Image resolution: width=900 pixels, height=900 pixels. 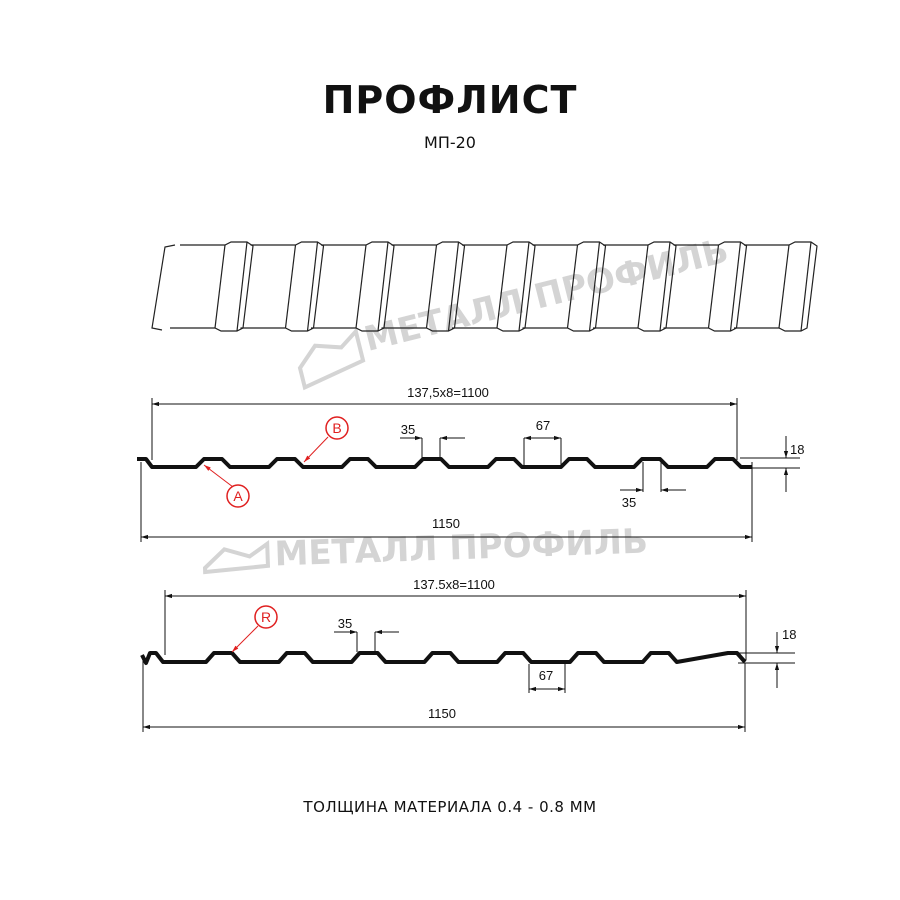 I want to click on model-subtitle: МП-20, so click(x=450, y=142).